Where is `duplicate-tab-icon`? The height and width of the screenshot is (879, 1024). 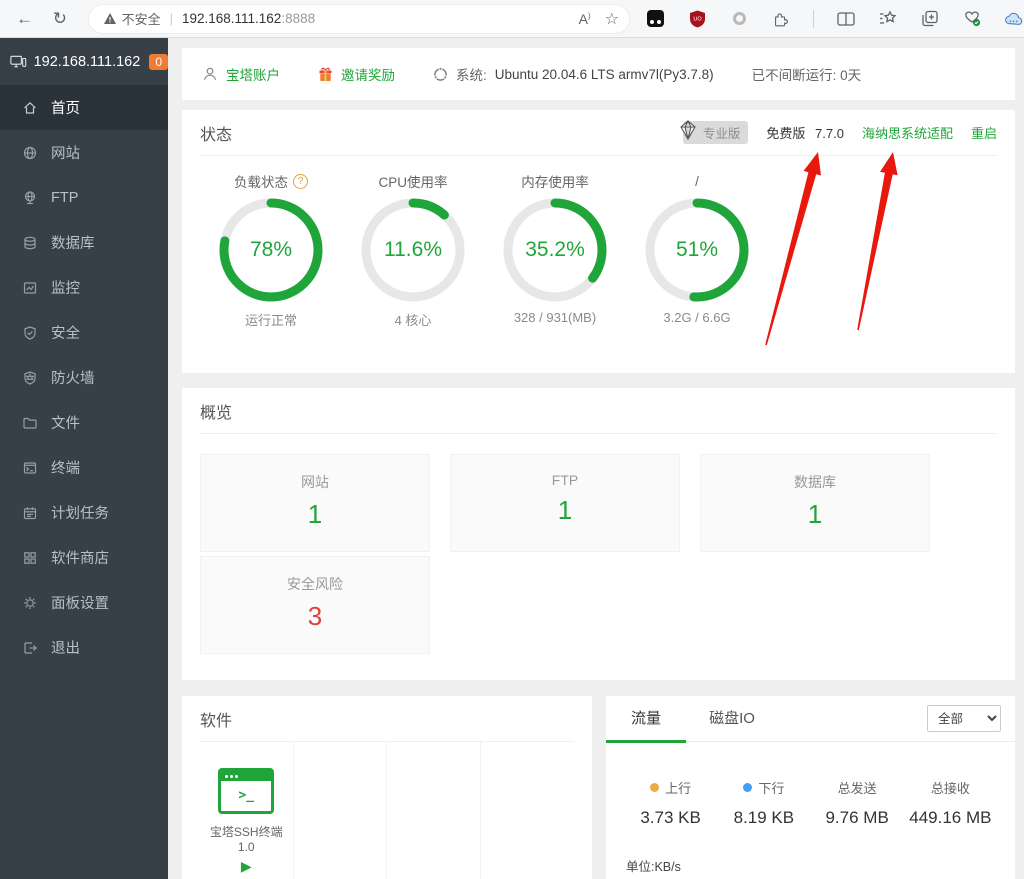 duplicate-tab-icon is located at coordinates (930, 19).